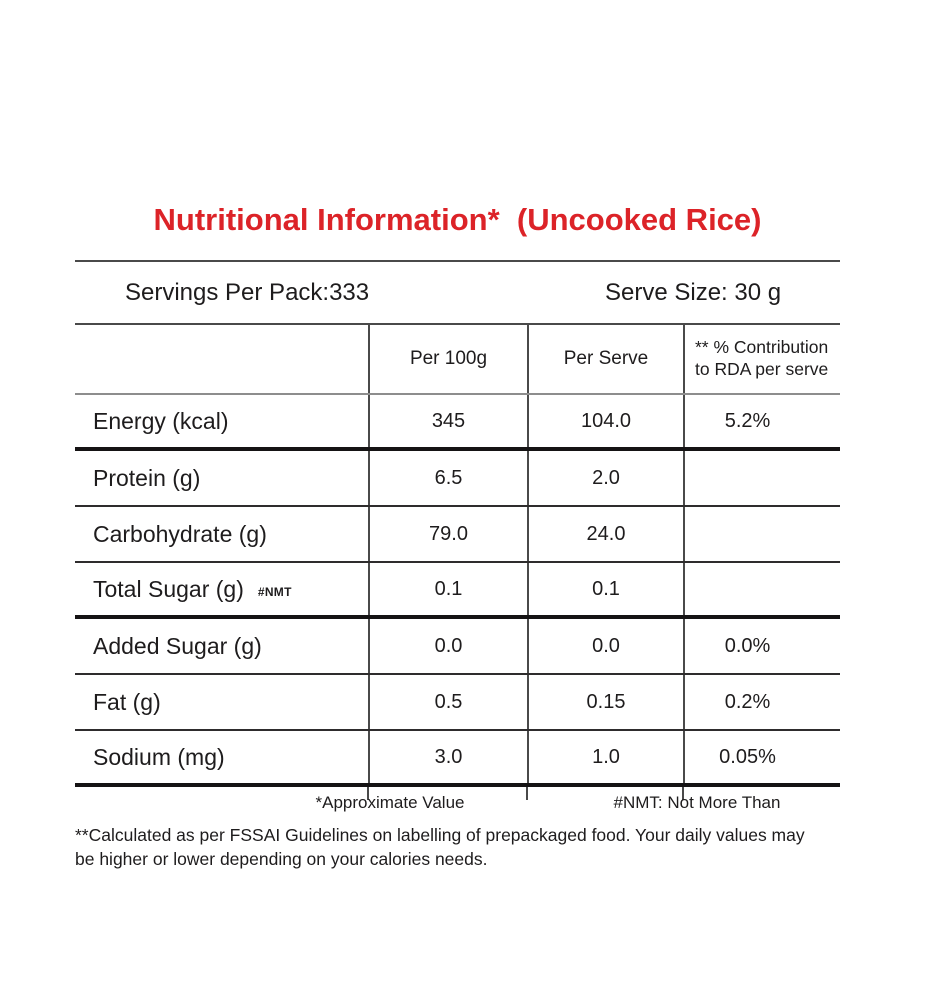 This screenshot has height=1007, width=940. Describe the element at coordinates (180, 533) in the screenshot. I see `row-label: Carbohydrate (g)` at that location.